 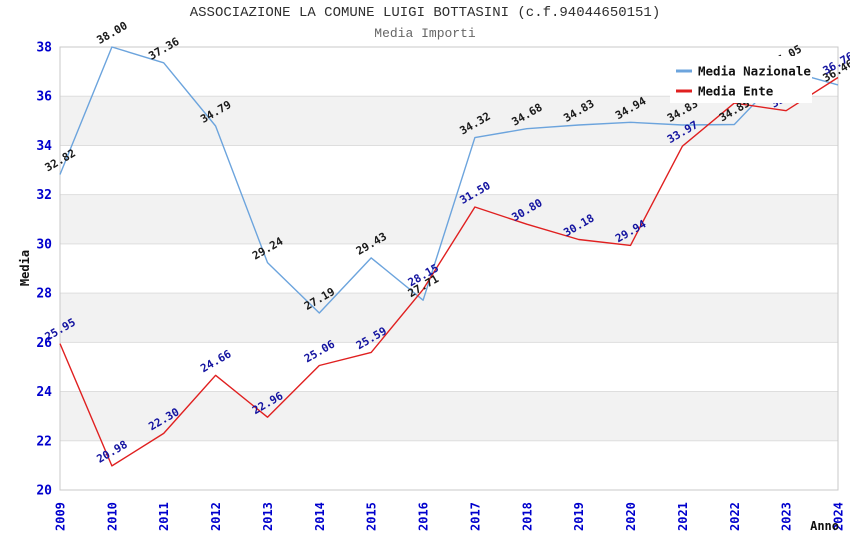 I want to click on data-label: 20.98, so click(x=112, y=452).